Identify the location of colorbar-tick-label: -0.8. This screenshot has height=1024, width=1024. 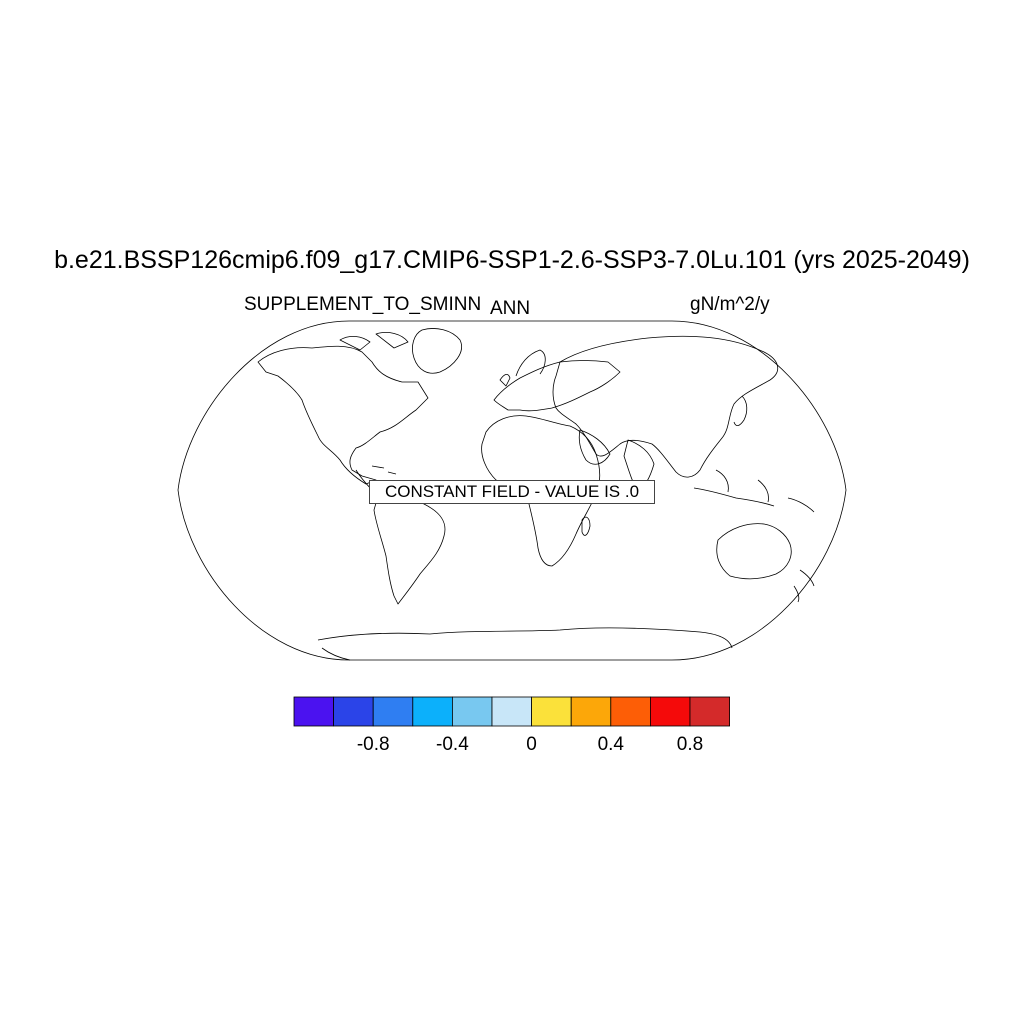
(373, 744).